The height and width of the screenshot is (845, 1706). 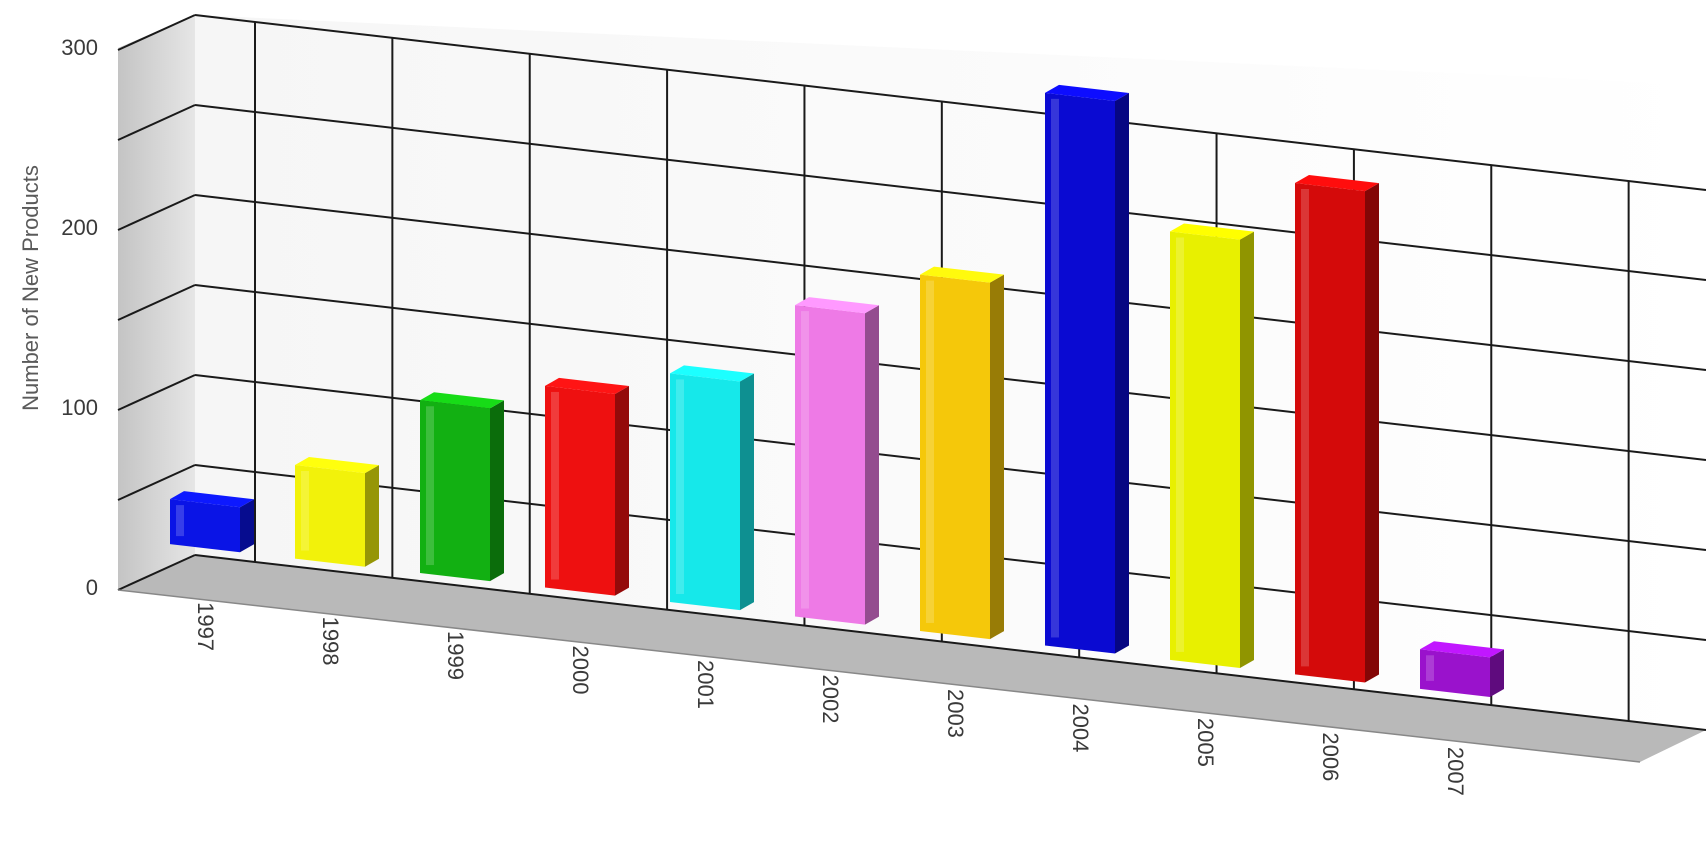 What do you see at coordinates (1080, 727) in the screenshot?
I see `x-tick-label: 2004` at bounding box center [1080, 727].